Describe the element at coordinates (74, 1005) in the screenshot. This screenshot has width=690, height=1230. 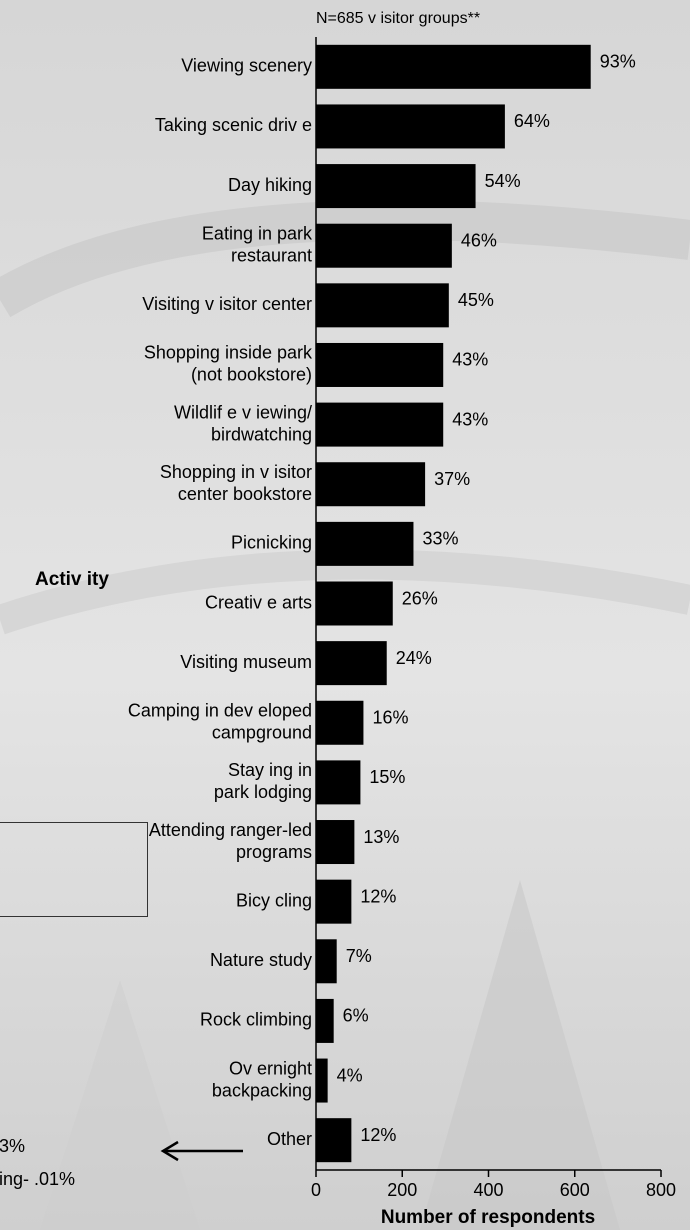
I see `other-callout-box: 3% ing- .01%` at that location.